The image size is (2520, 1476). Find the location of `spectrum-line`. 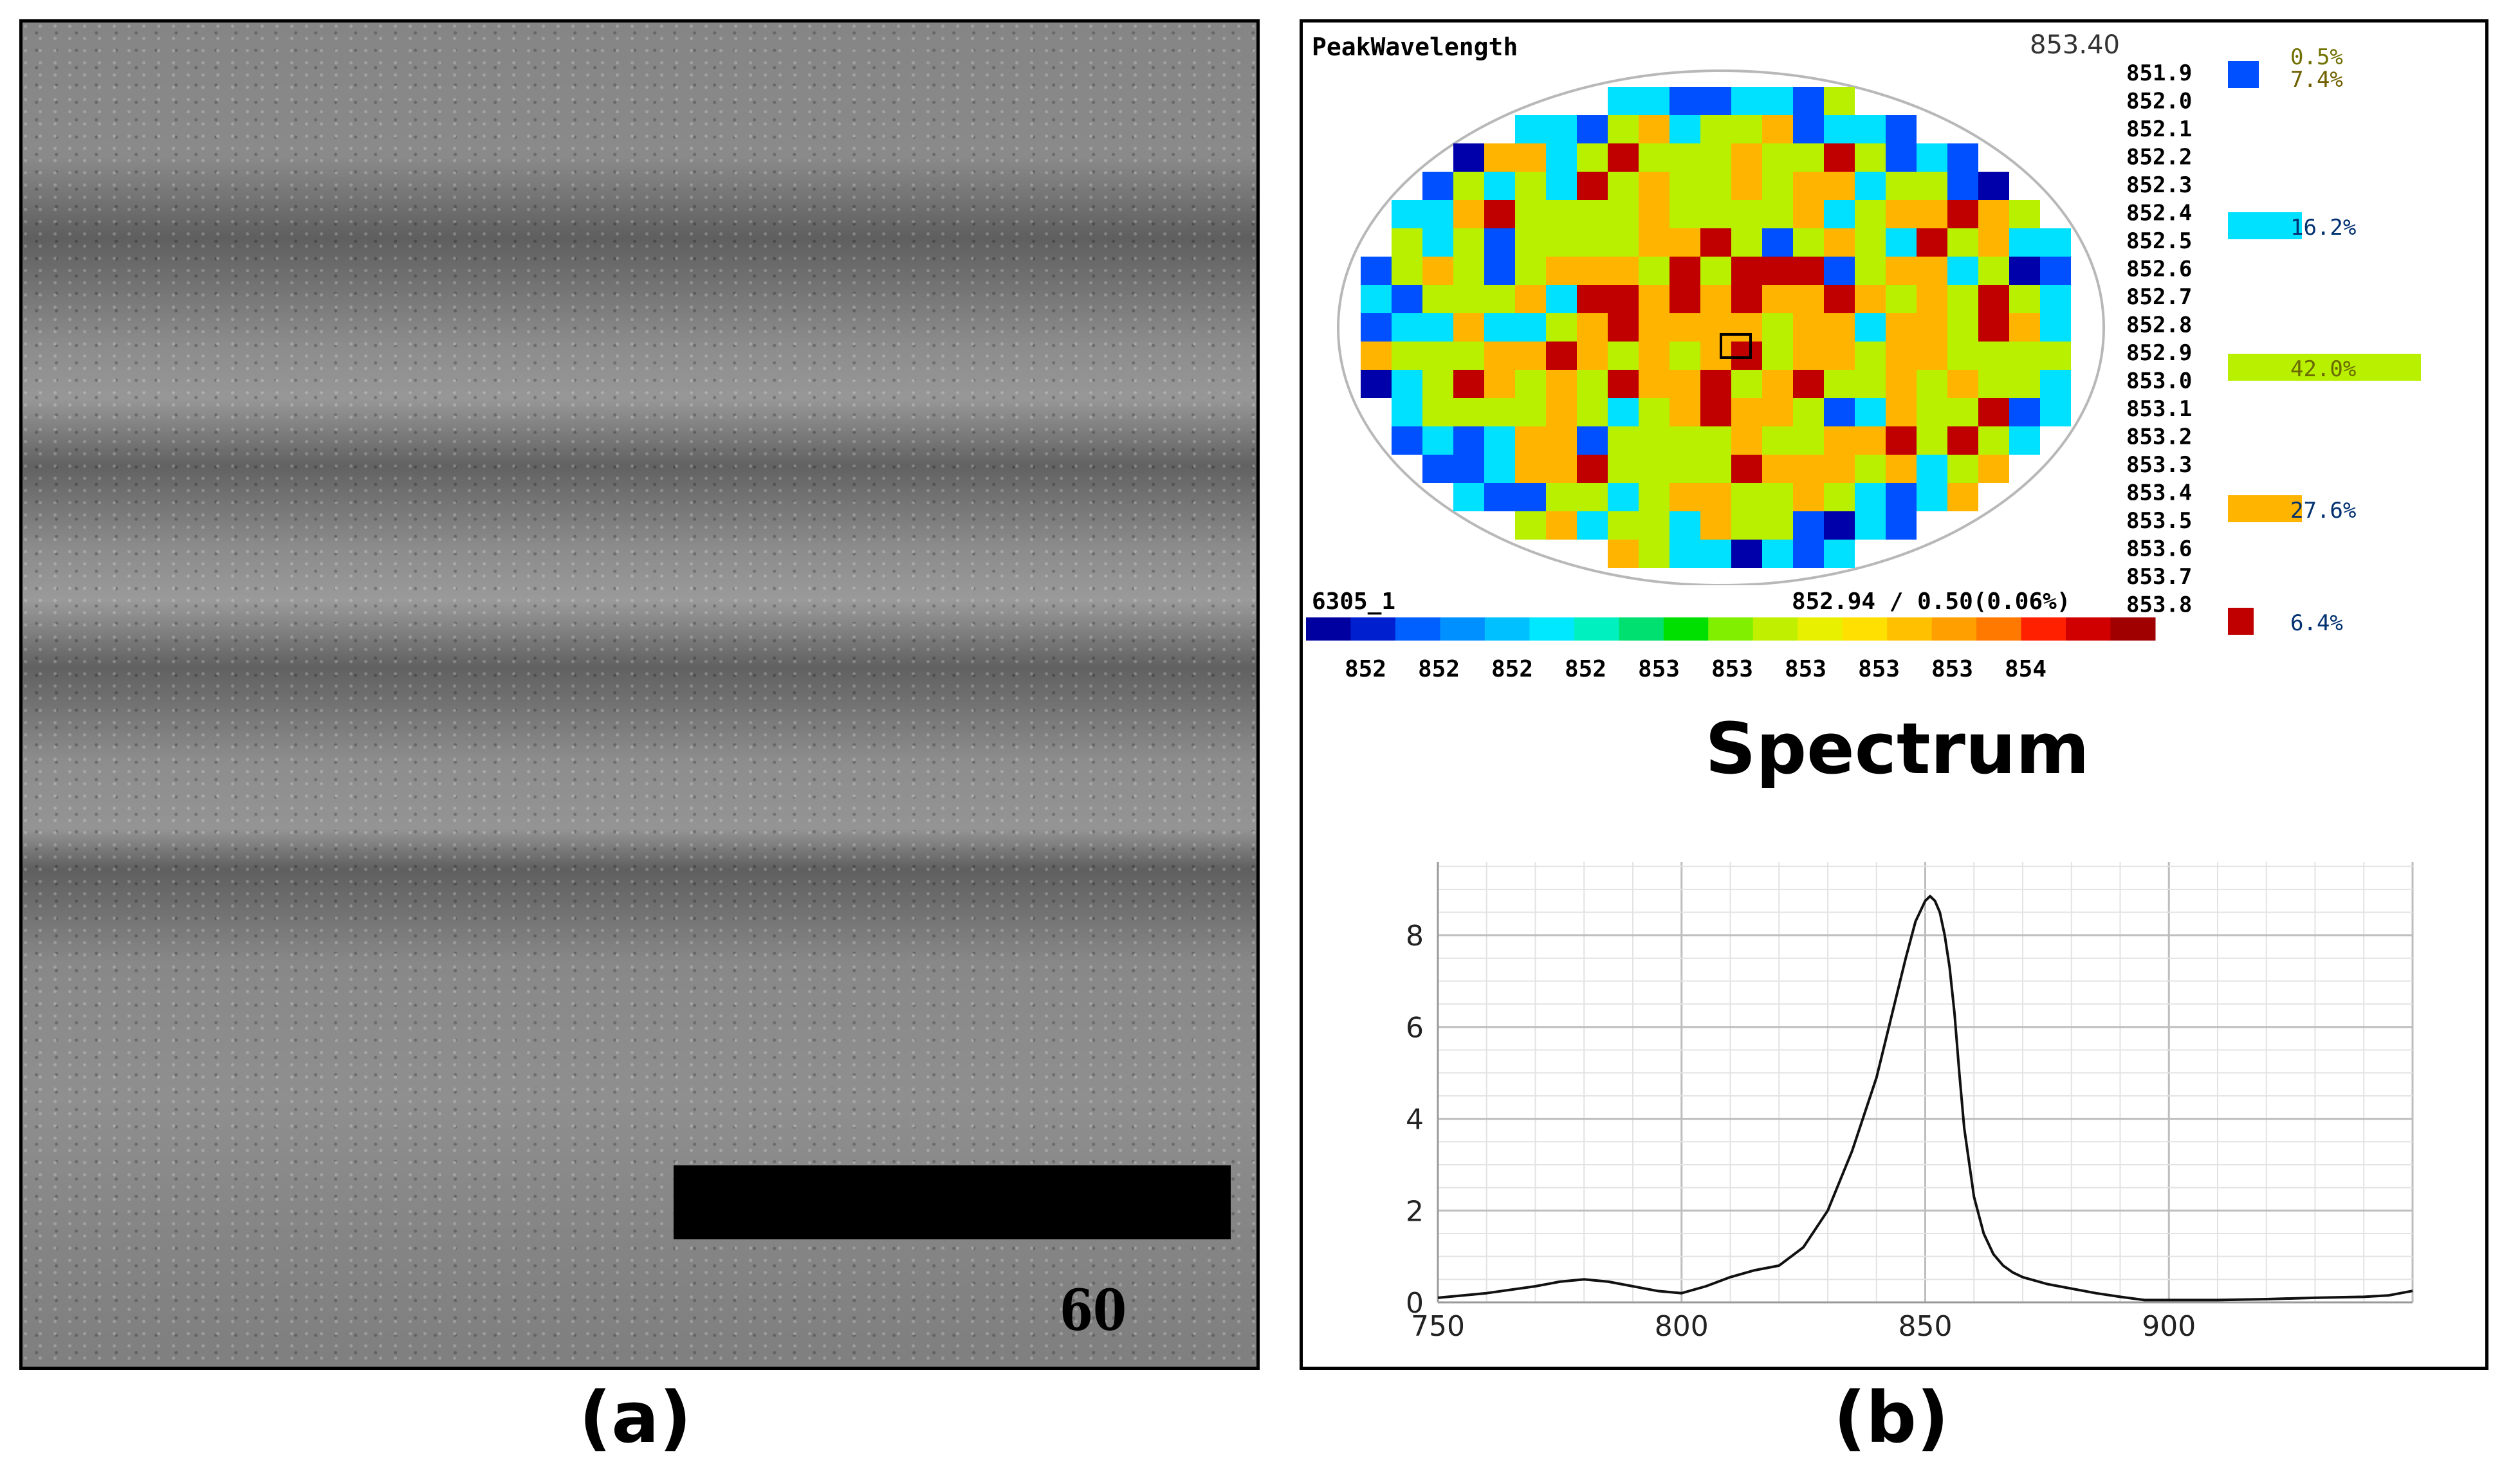

spectrum-line is located at coordinates (1925, 1099).